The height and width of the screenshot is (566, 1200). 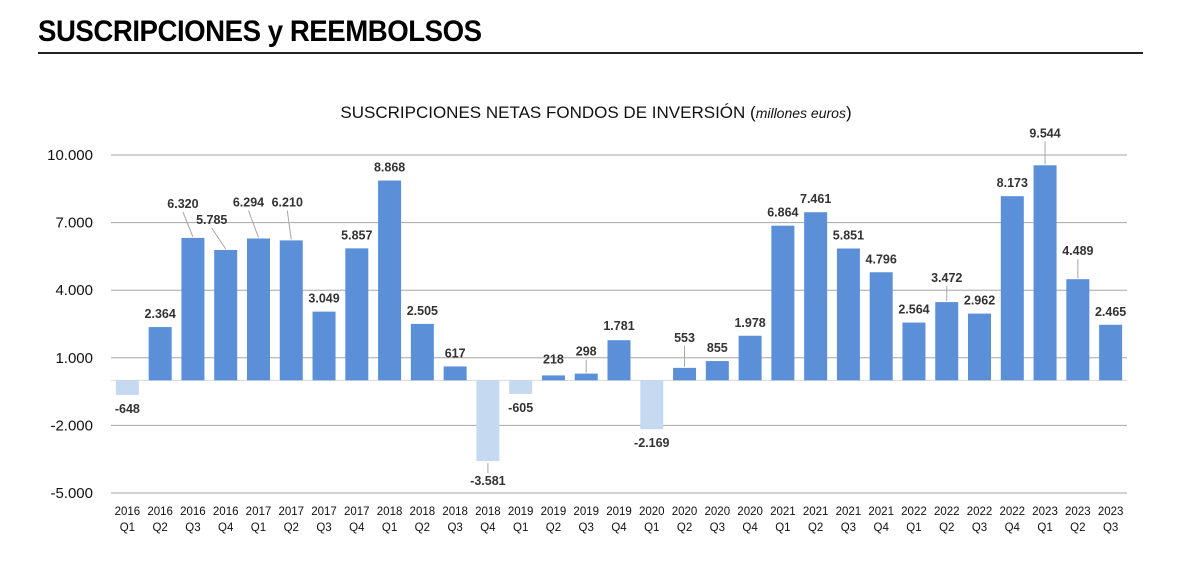 What do you see at coordinates (980, 512) in the screenshot?
I see `x-tick-label: 2022` at bounding box center [980, 512].